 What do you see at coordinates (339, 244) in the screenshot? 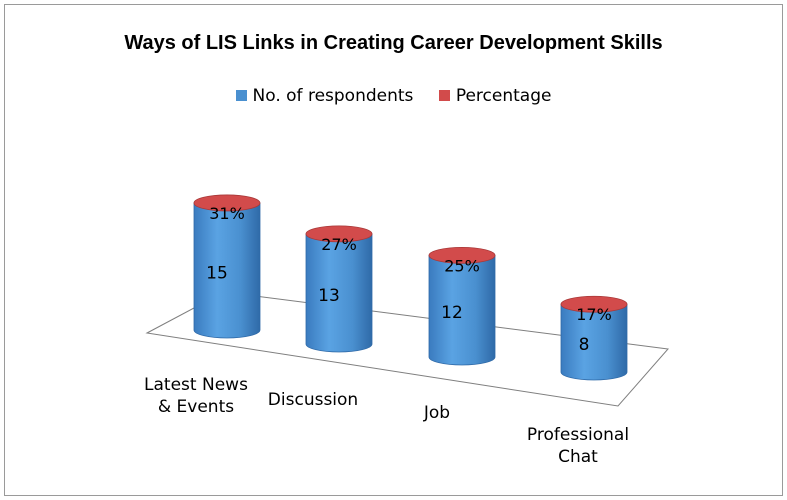
I see `percentage-label-1: 27%` at bounding box center [339, 244].